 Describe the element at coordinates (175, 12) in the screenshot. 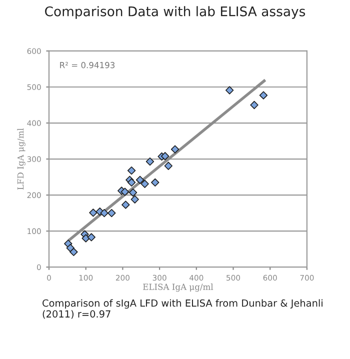

I see `chart-title: Comparison Data with lab ELISA assays` at that location.